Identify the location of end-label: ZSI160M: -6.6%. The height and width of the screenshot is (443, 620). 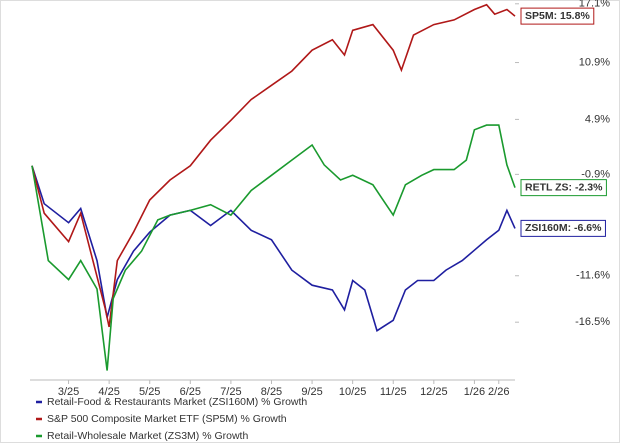
(563, 228).